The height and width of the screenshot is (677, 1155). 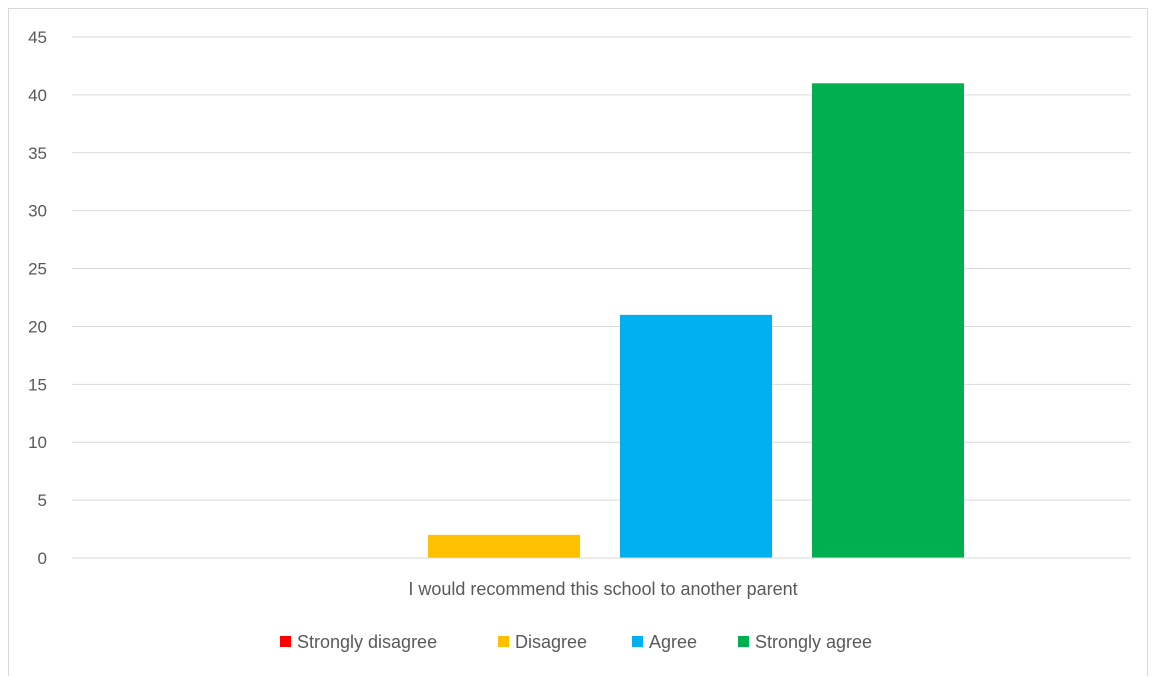 What do you see at coordinates (673, 642) in the screenshot?
I see `legend-label: Agree` at bounding box center [673, 642].